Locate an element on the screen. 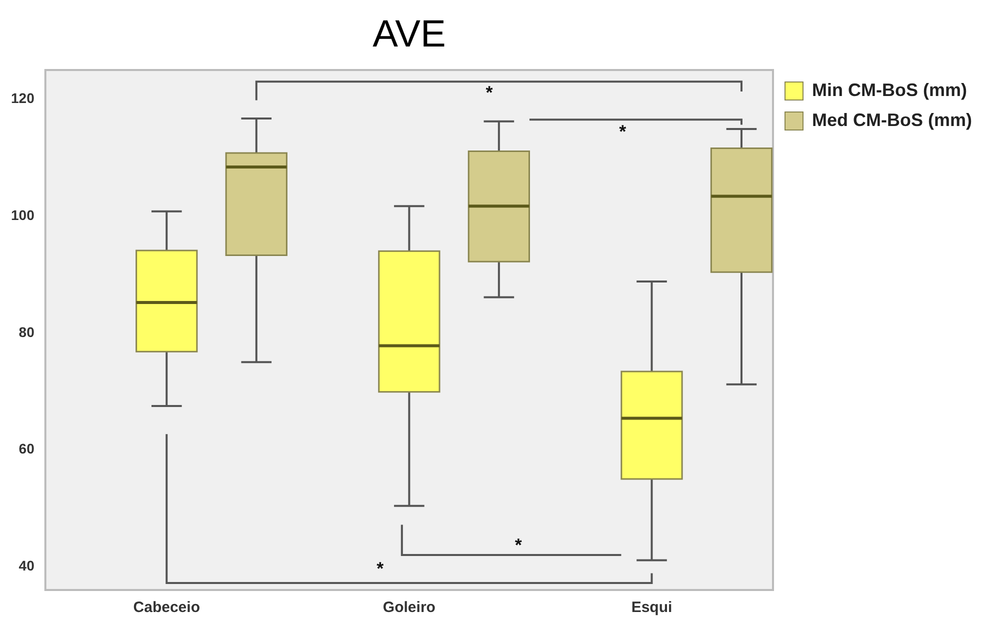 The width and height of the screenshot is (1000, 628). y-tick-label: 60 is located at coordinates (26, 448).